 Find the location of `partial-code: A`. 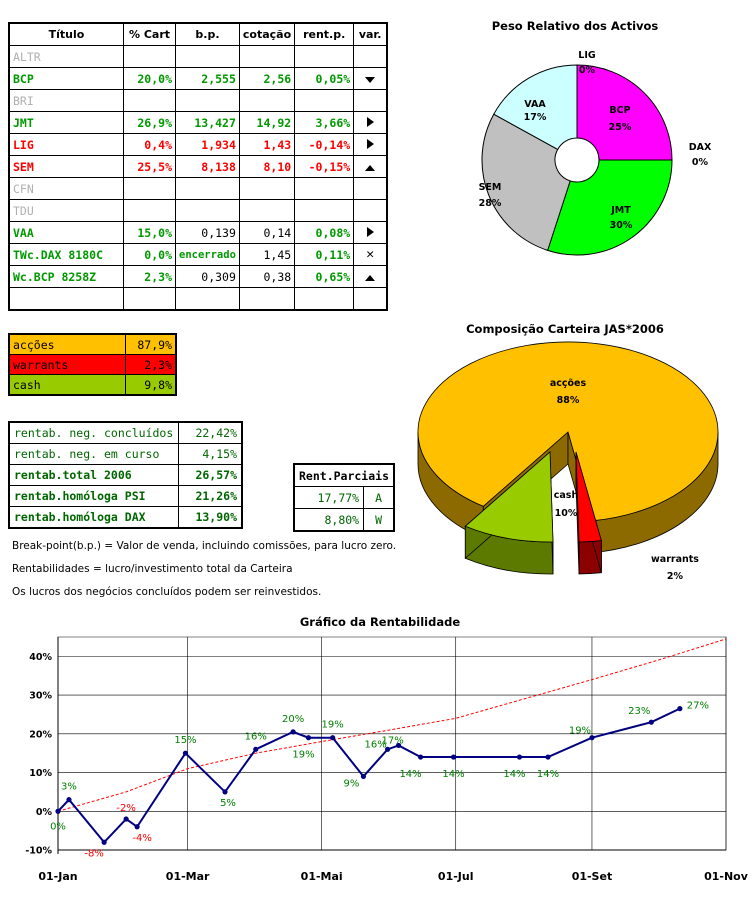

partial-code: A is located at coordinates (379, 497).